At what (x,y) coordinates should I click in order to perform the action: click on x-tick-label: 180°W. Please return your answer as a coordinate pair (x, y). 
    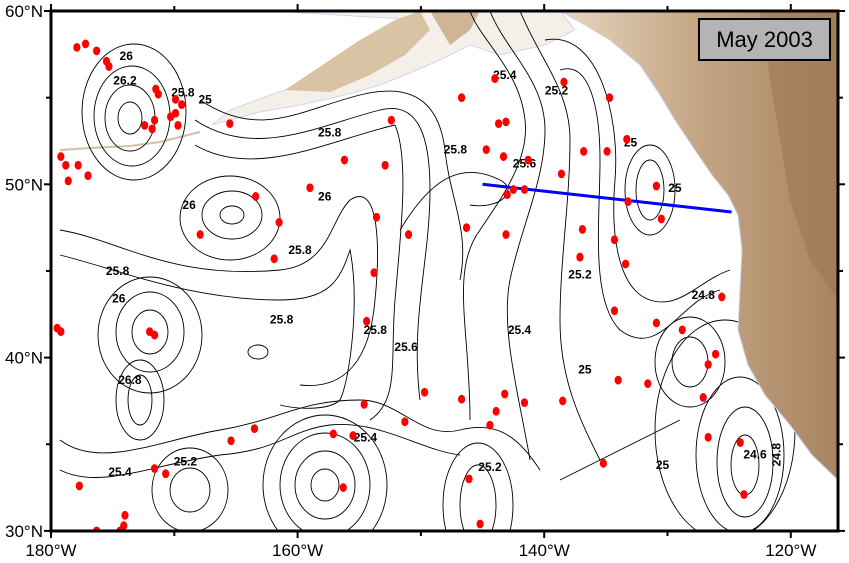
    Looking at the image, I should click on (50, 550).